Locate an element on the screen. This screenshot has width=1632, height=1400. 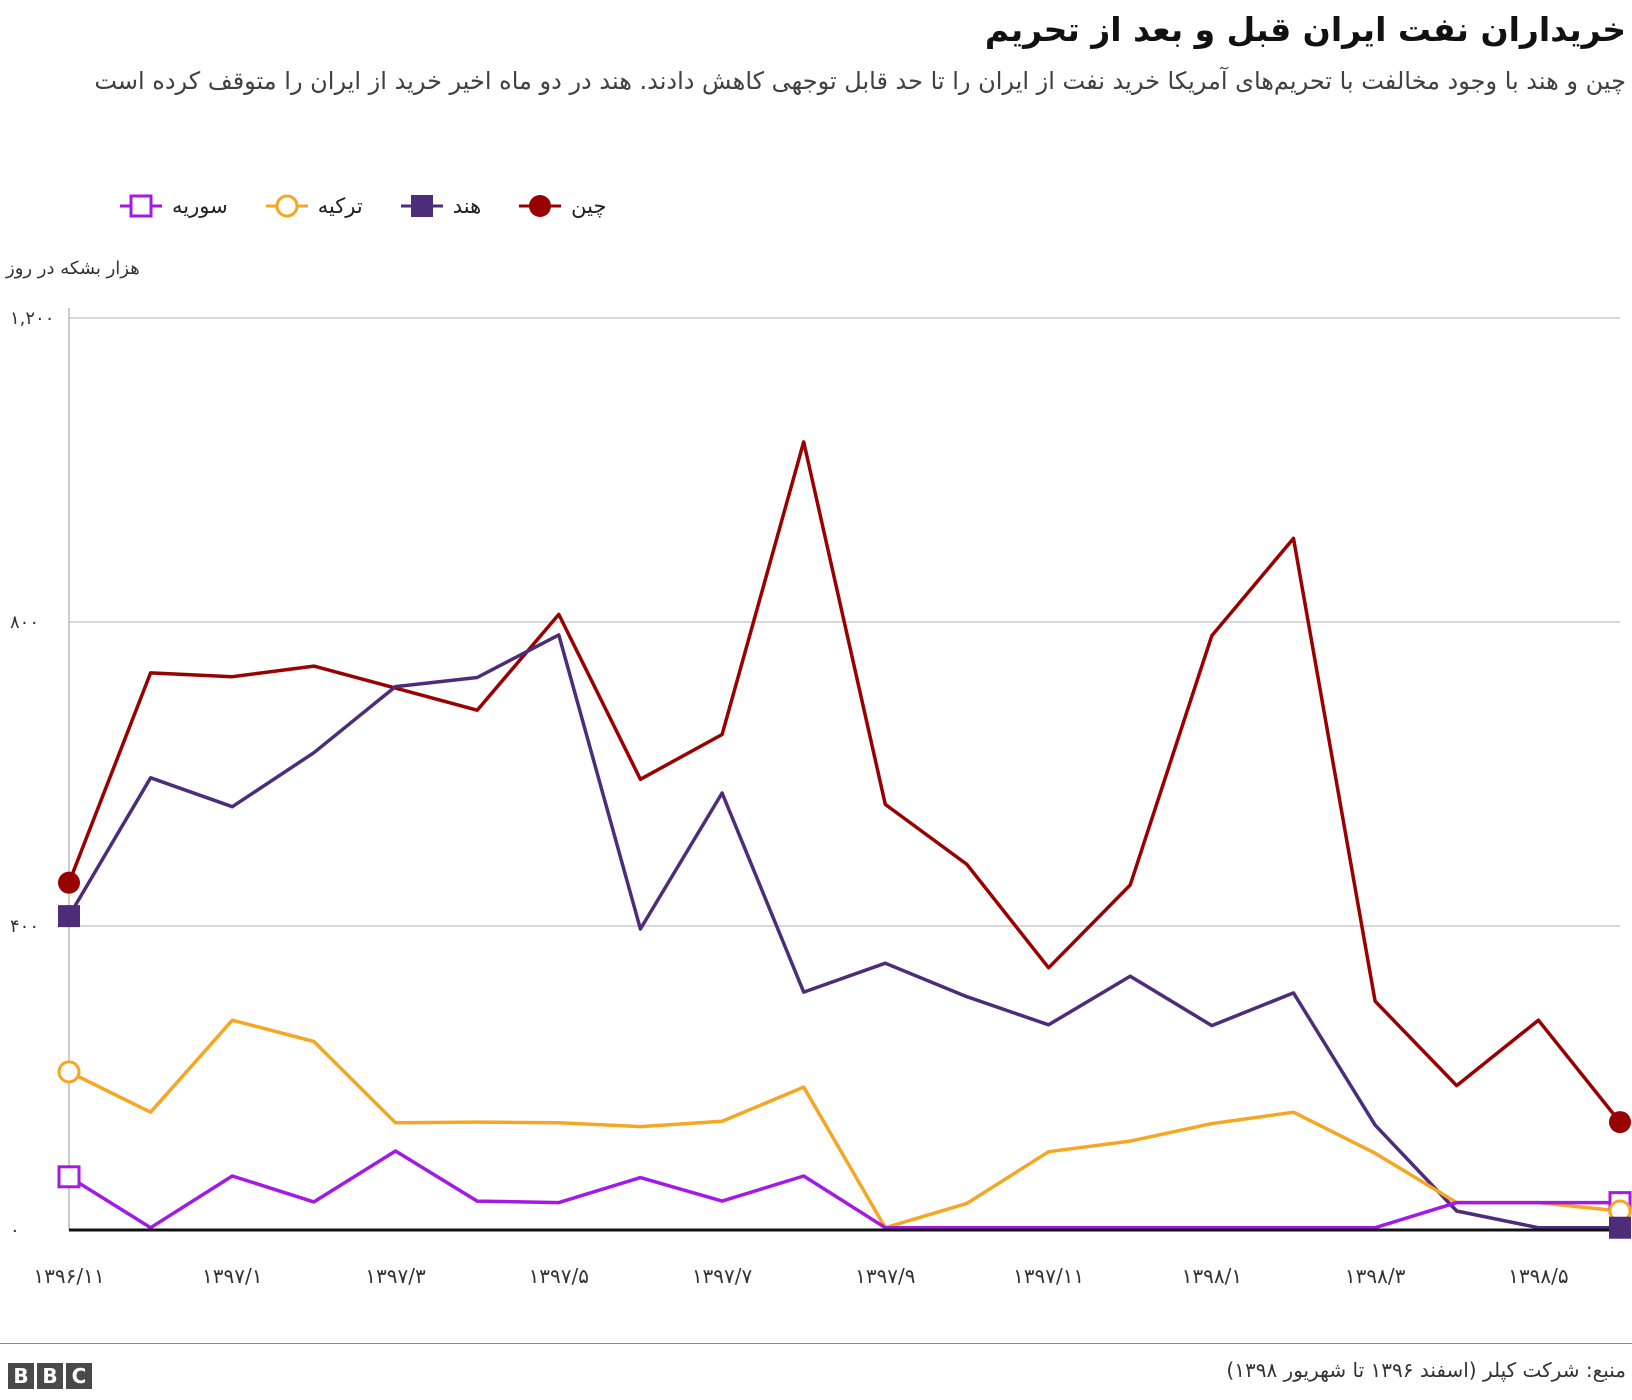
legend-label-china: چین is located at coordinates (589, 206).